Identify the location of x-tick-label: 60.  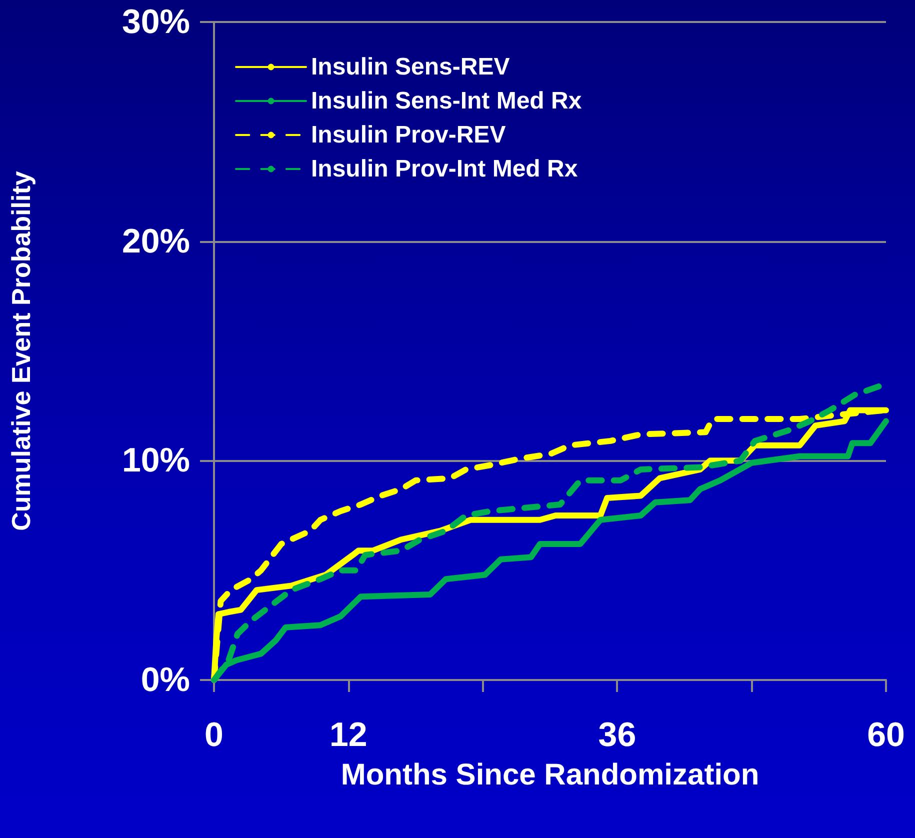
(886, 735).